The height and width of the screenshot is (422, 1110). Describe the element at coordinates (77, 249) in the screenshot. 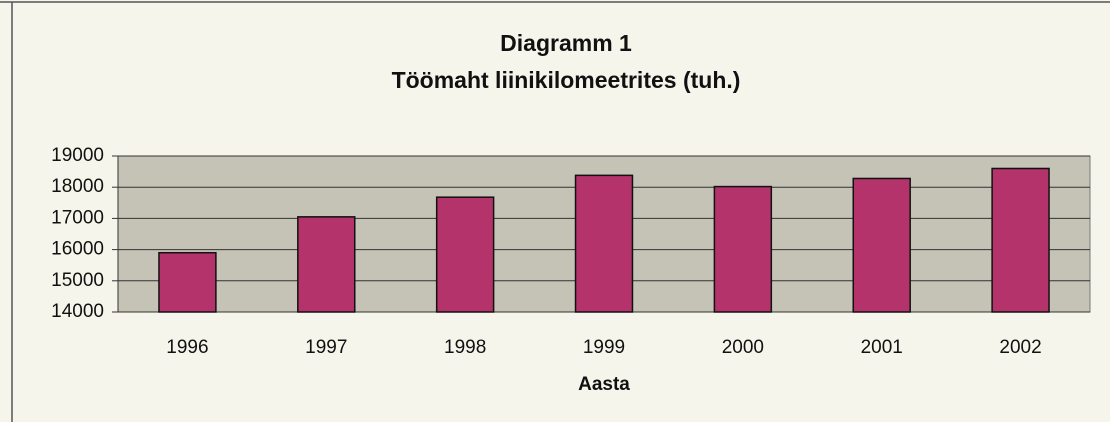

I see `y-tick-label: 16000` at that location.